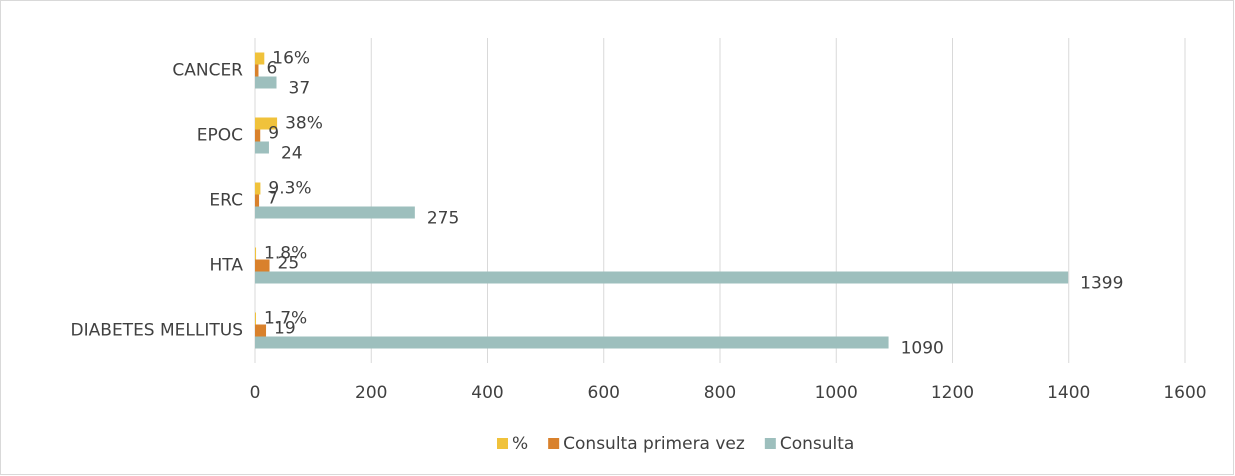 The height and width of the screenshot is (476, 1235). I want to click on x-tick-label: 1400, so click(1068, 393).